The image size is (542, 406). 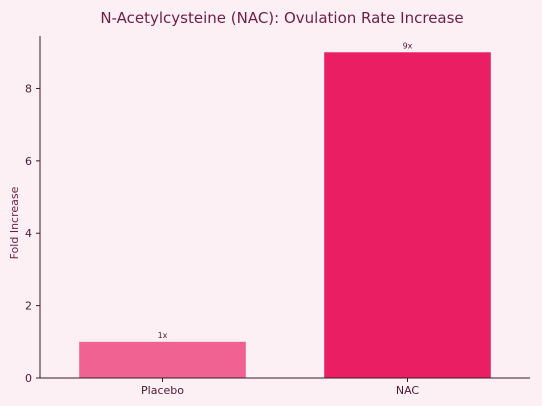 I want to click on y-axis-ticks: 0 2 4 6 8, so click(x=32, y=233).